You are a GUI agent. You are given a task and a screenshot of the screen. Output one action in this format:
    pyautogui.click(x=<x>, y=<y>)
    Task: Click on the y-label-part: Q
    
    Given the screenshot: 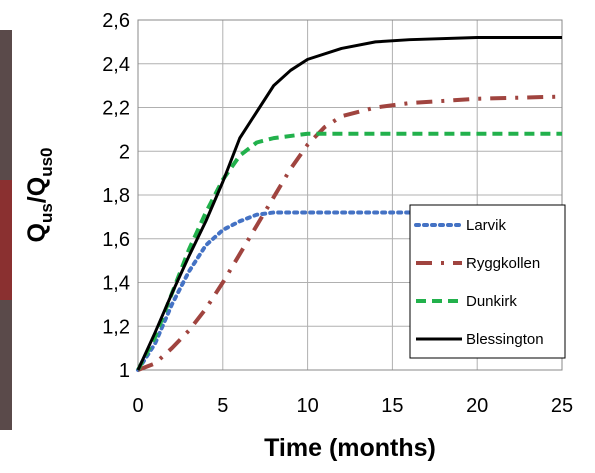 What is the action you would take?
    pyautogui.click(x=37, y=232)
    